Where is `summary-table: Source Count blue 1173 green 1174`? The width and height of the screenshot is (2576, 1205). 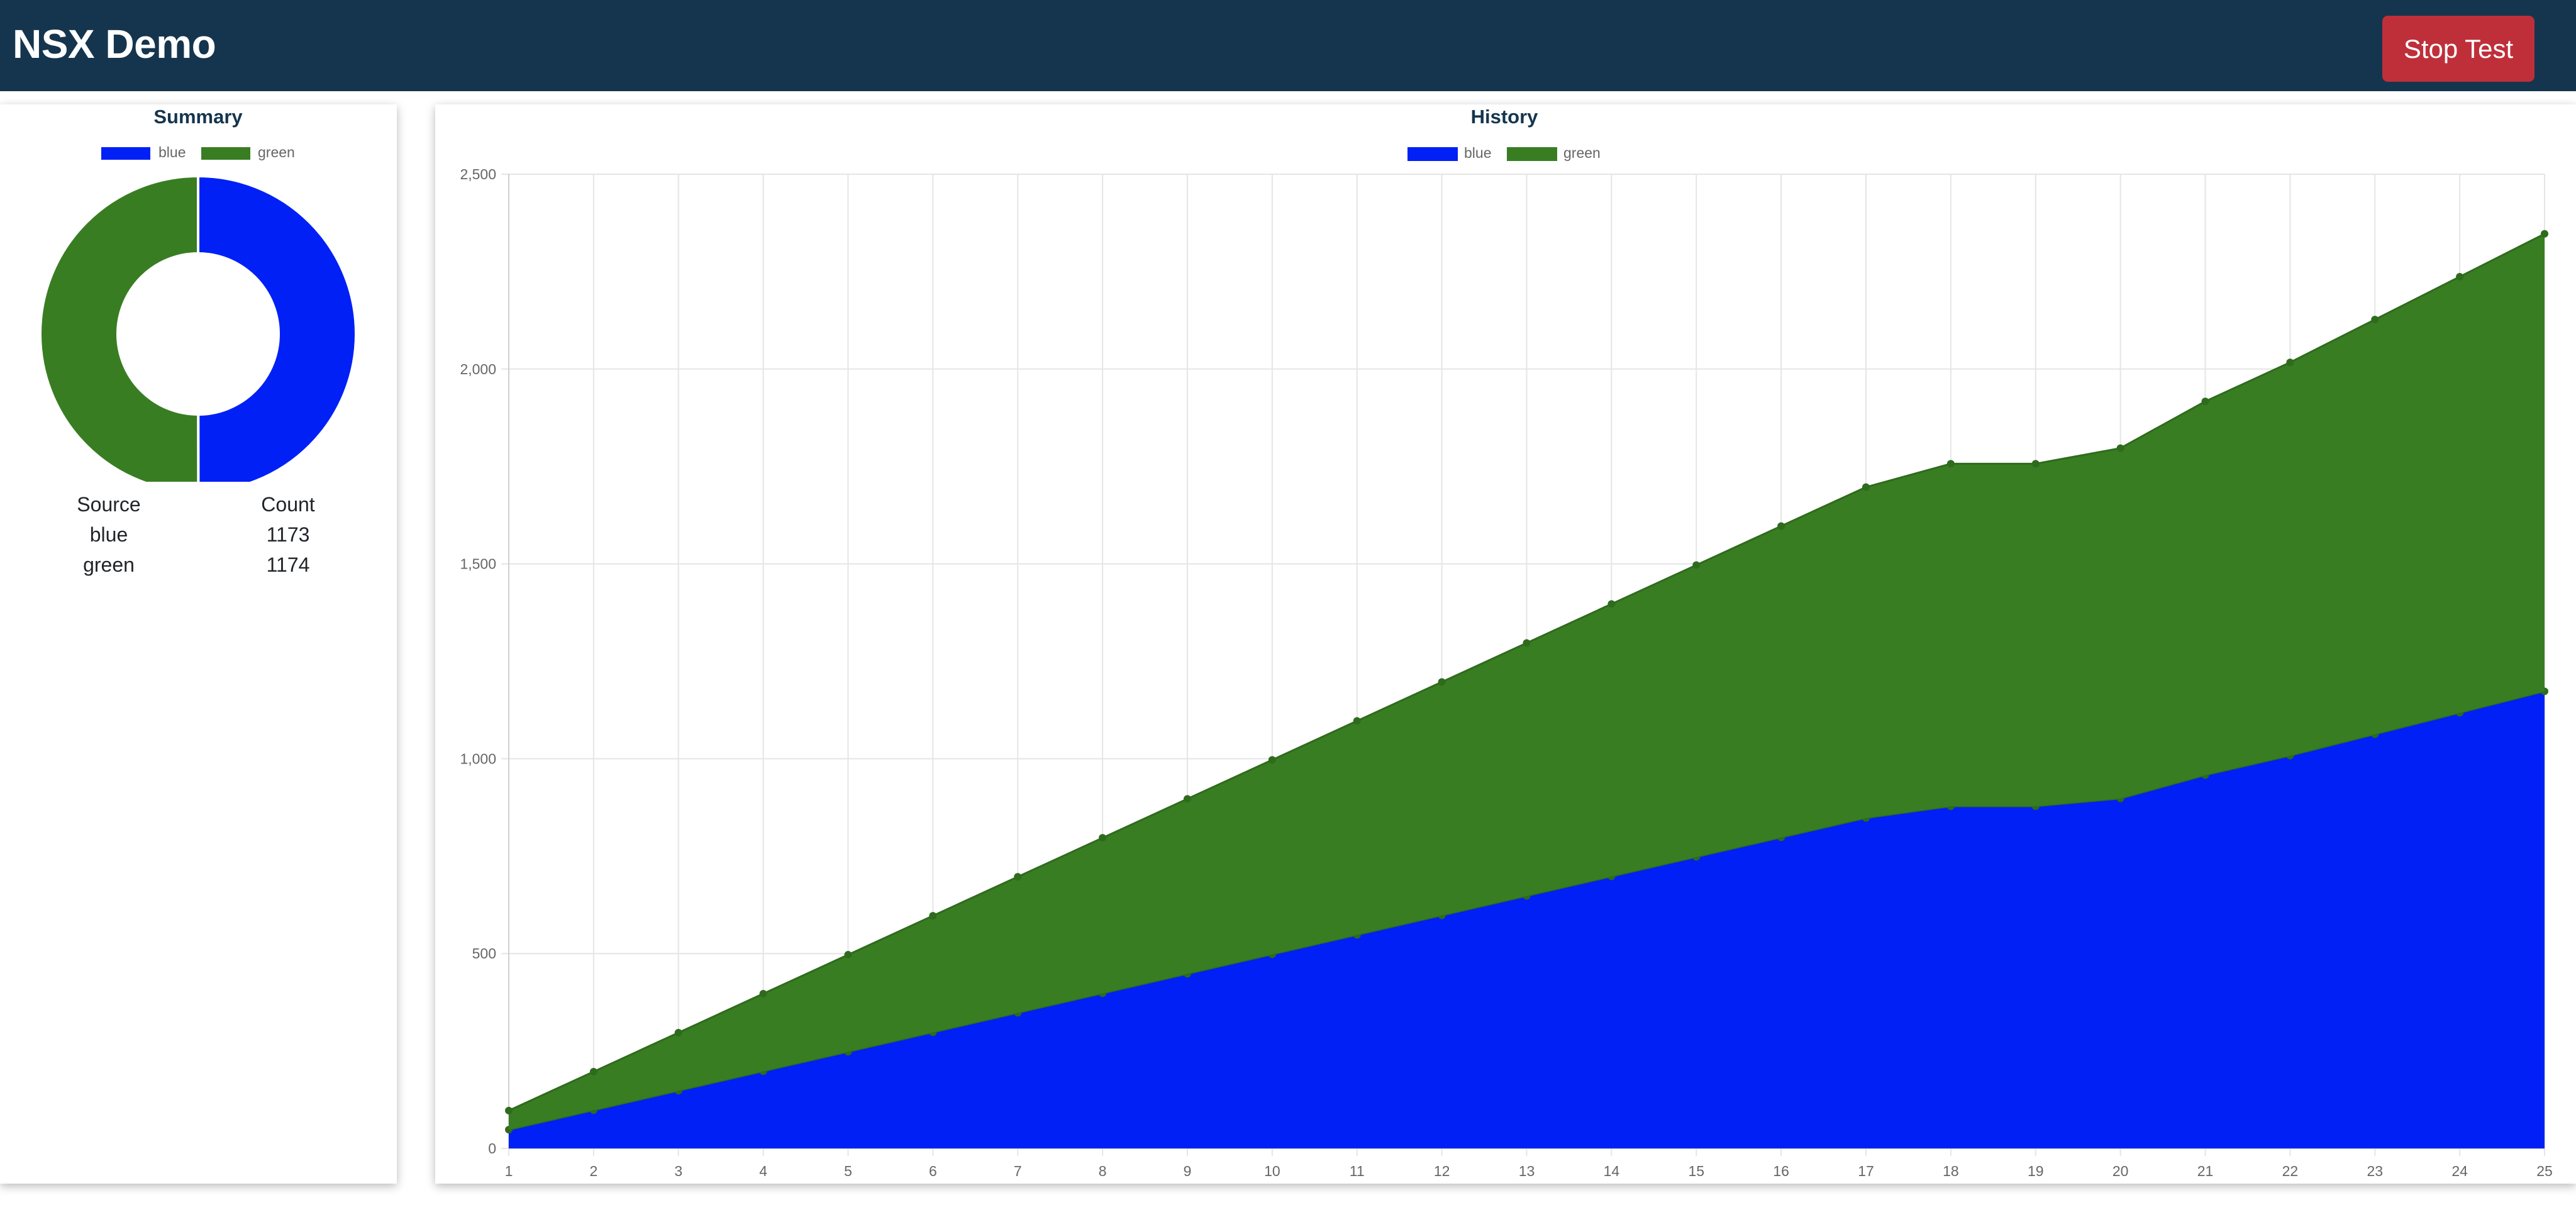 summary-table: Source Count blue 1173 green 1174 is located at coordinates (209, 534).